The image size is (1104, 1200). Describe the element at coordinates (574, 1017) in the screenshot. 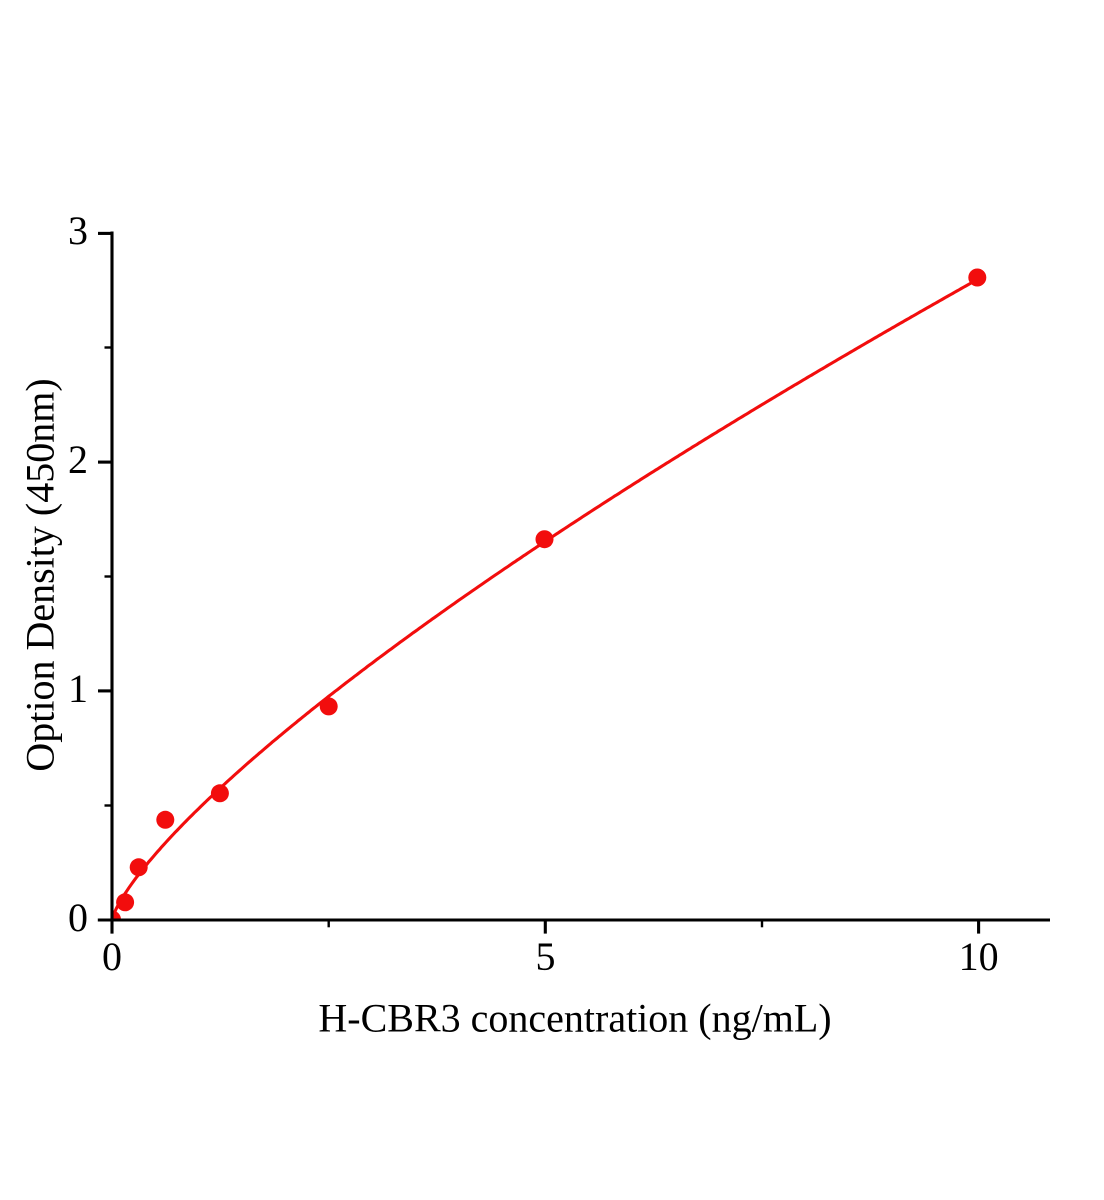

I see `svg-text: H-CBR3 concentration (ng/mL)` at that location.